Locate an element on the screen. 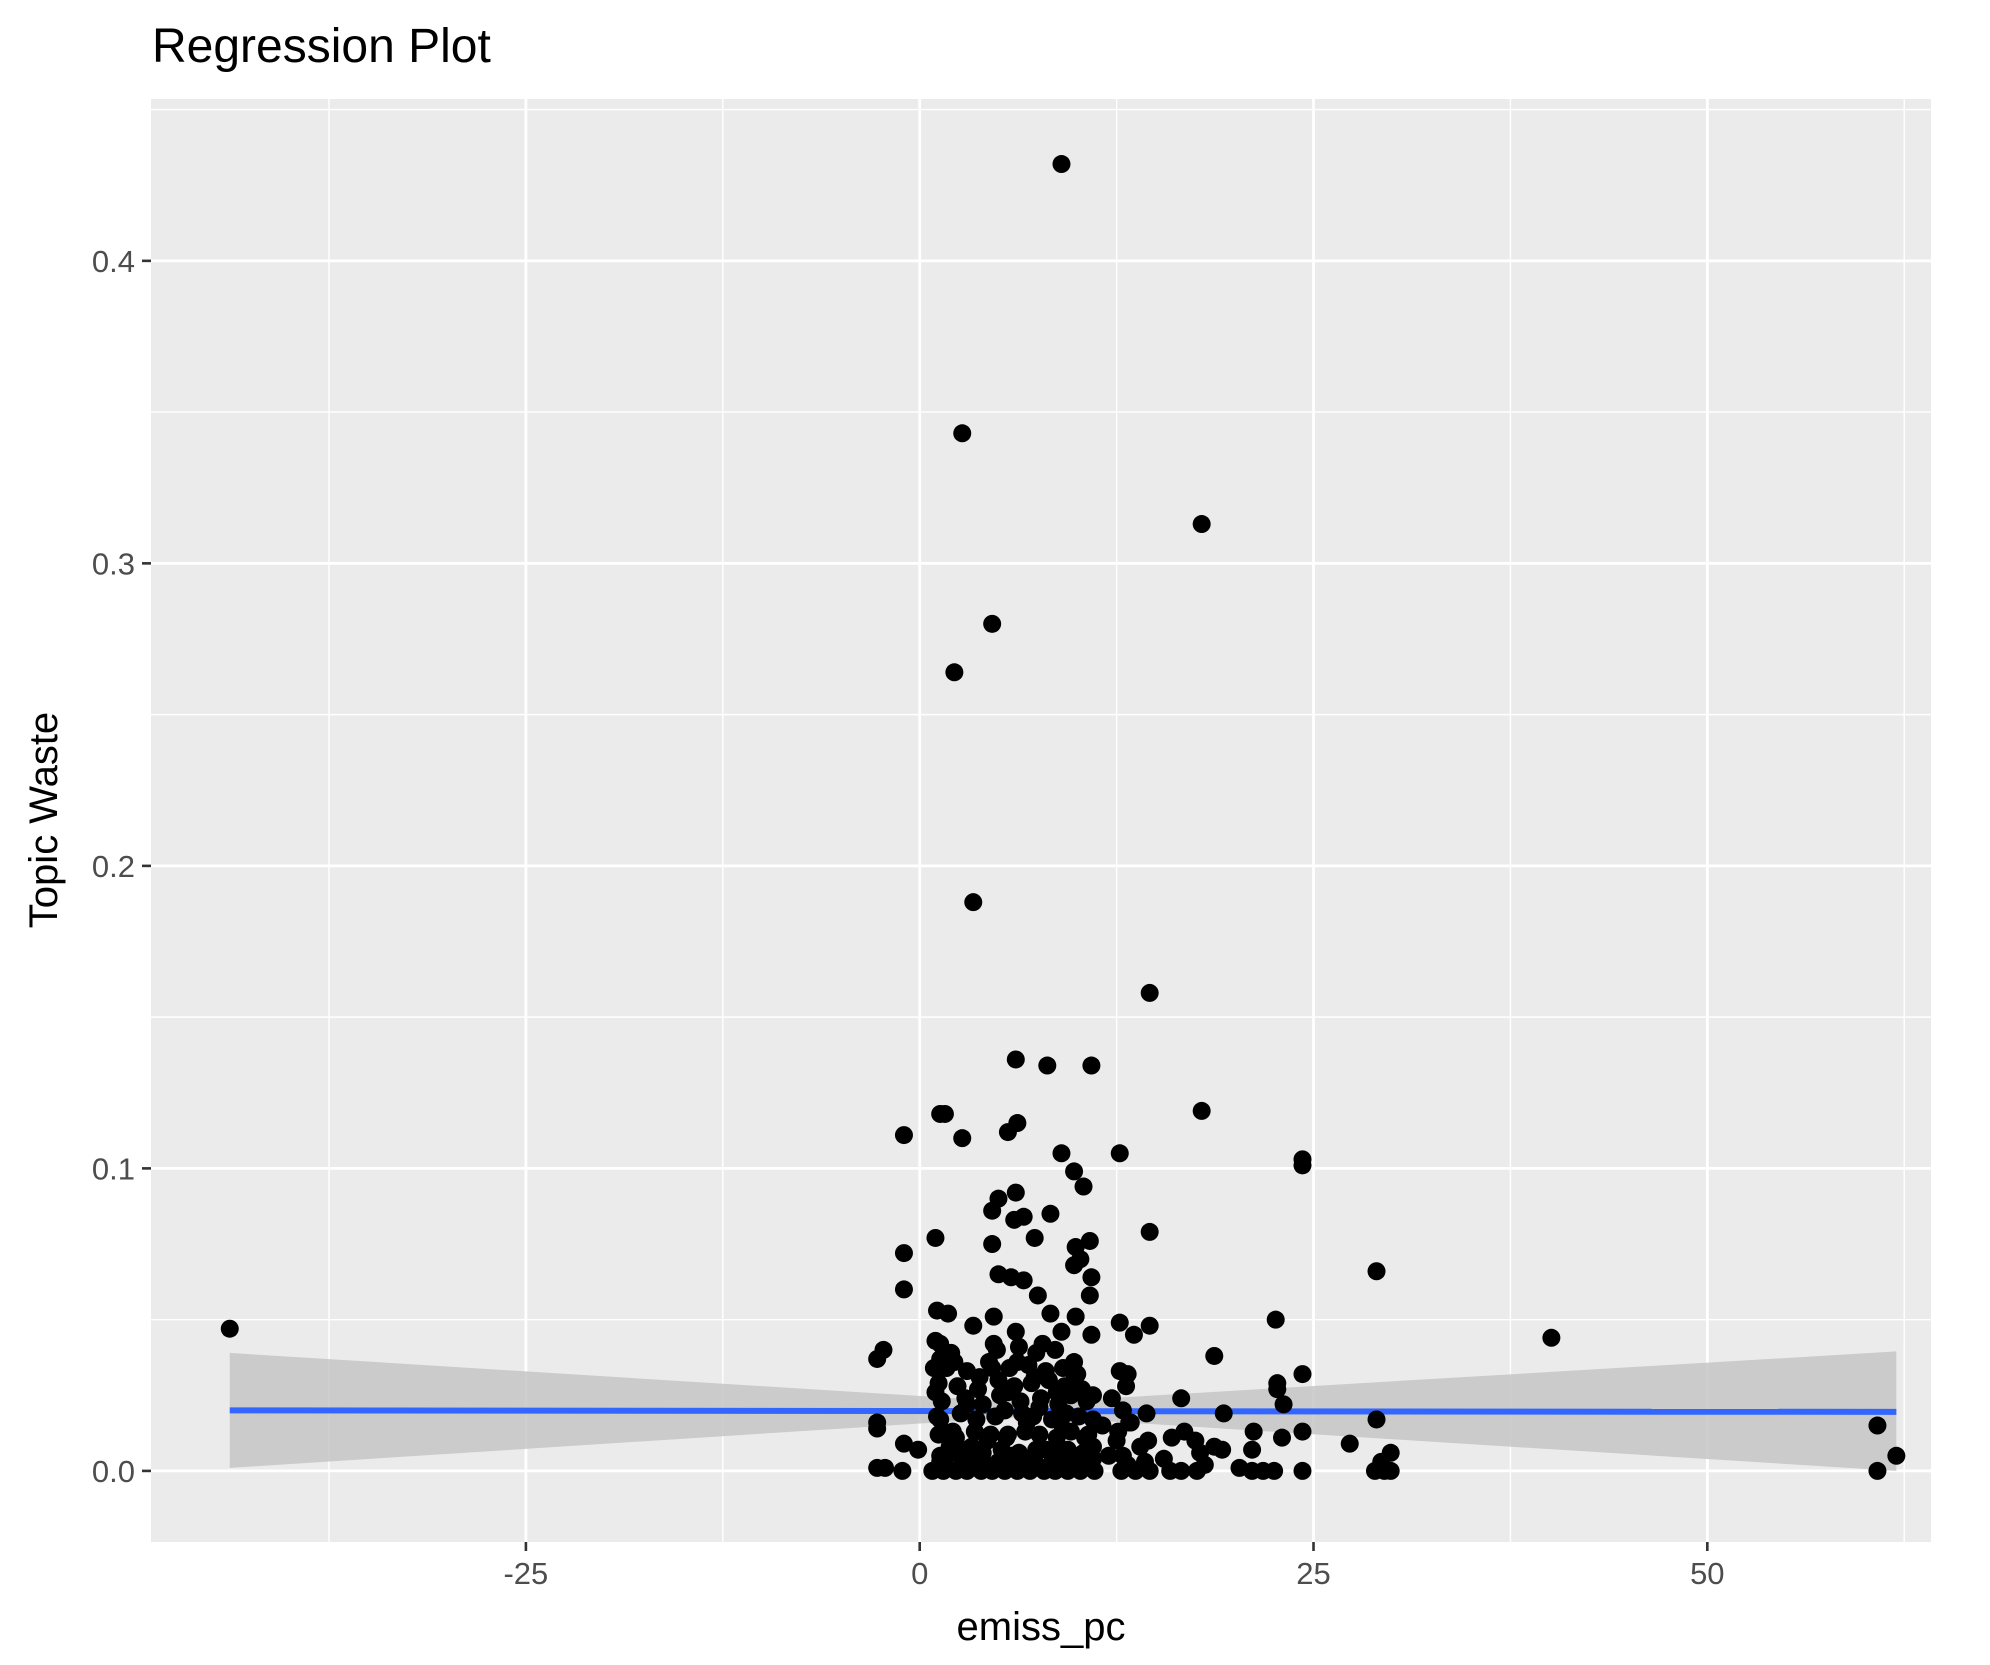 Image resolution: width=1990 pixels, height=1665 pixels. x-tick-label: -25 is located at coordinates (525, 1573).